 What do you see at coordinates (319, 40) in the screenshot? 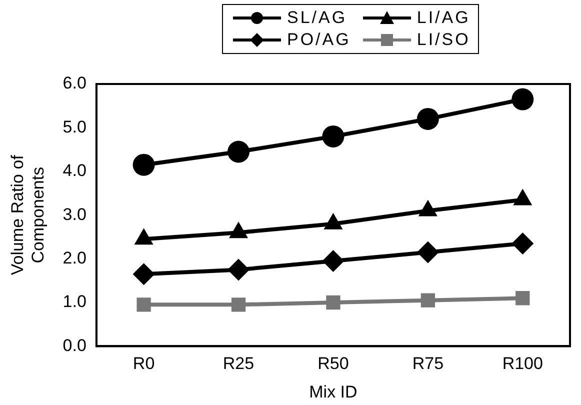
I see `legend-label: PO/AG` at bounding box center [319, 40].